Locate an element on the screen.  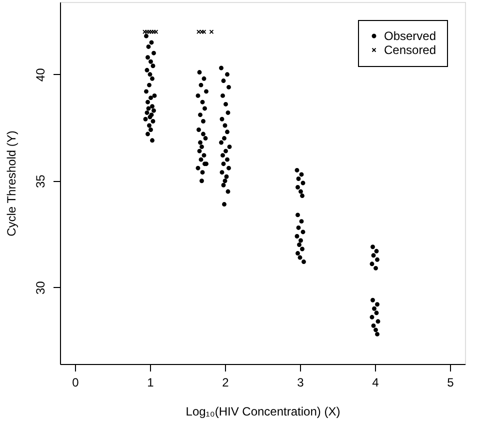
y-tick-label: 40 is located at coordinates (41, 75).